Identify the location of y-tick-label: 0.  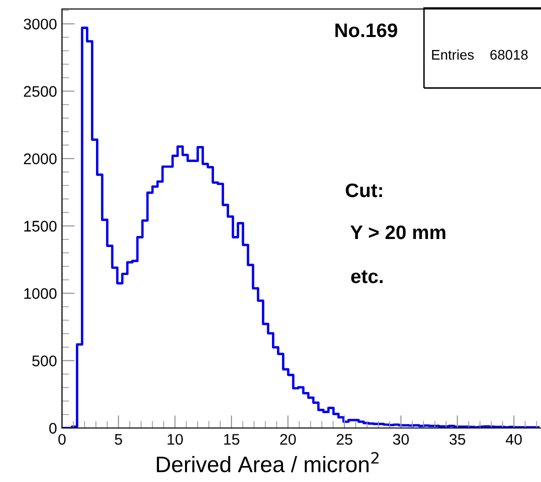
(53, 428).